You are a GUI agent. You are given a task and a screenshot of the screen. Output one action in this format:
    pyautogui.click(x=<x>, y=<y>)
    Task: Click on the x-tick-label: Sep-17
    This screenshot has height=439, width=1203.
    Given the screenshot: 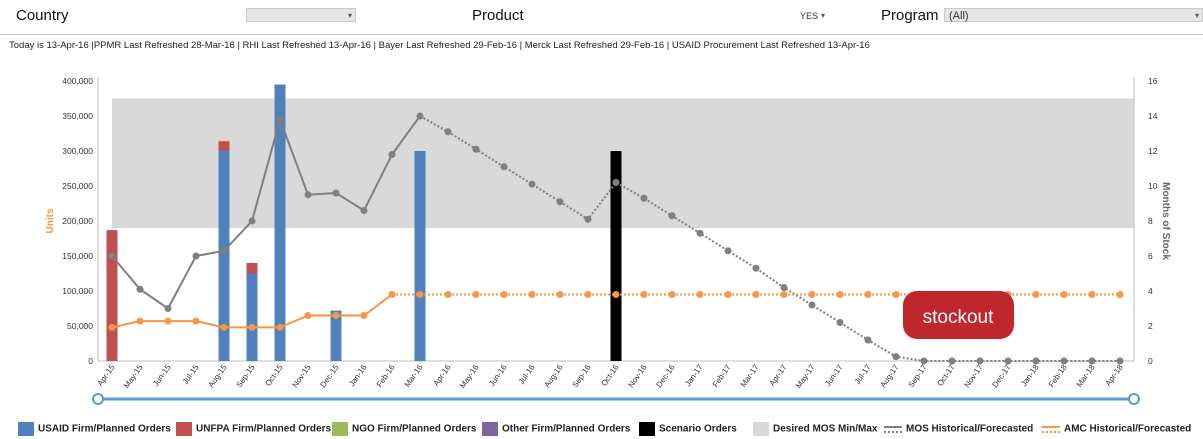 What is the action you would take?
    pyautogui.click(x=917, y=376)
    